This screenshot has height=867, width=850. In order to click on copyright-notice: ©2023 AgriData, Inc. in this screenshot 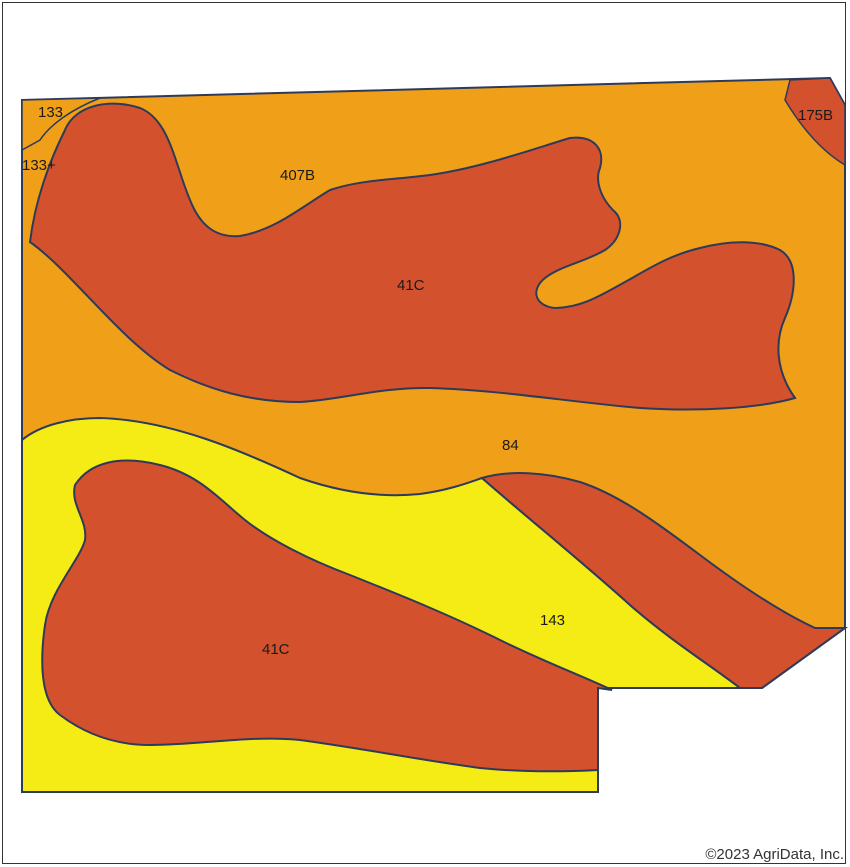, I will do `click(774, 854)`.